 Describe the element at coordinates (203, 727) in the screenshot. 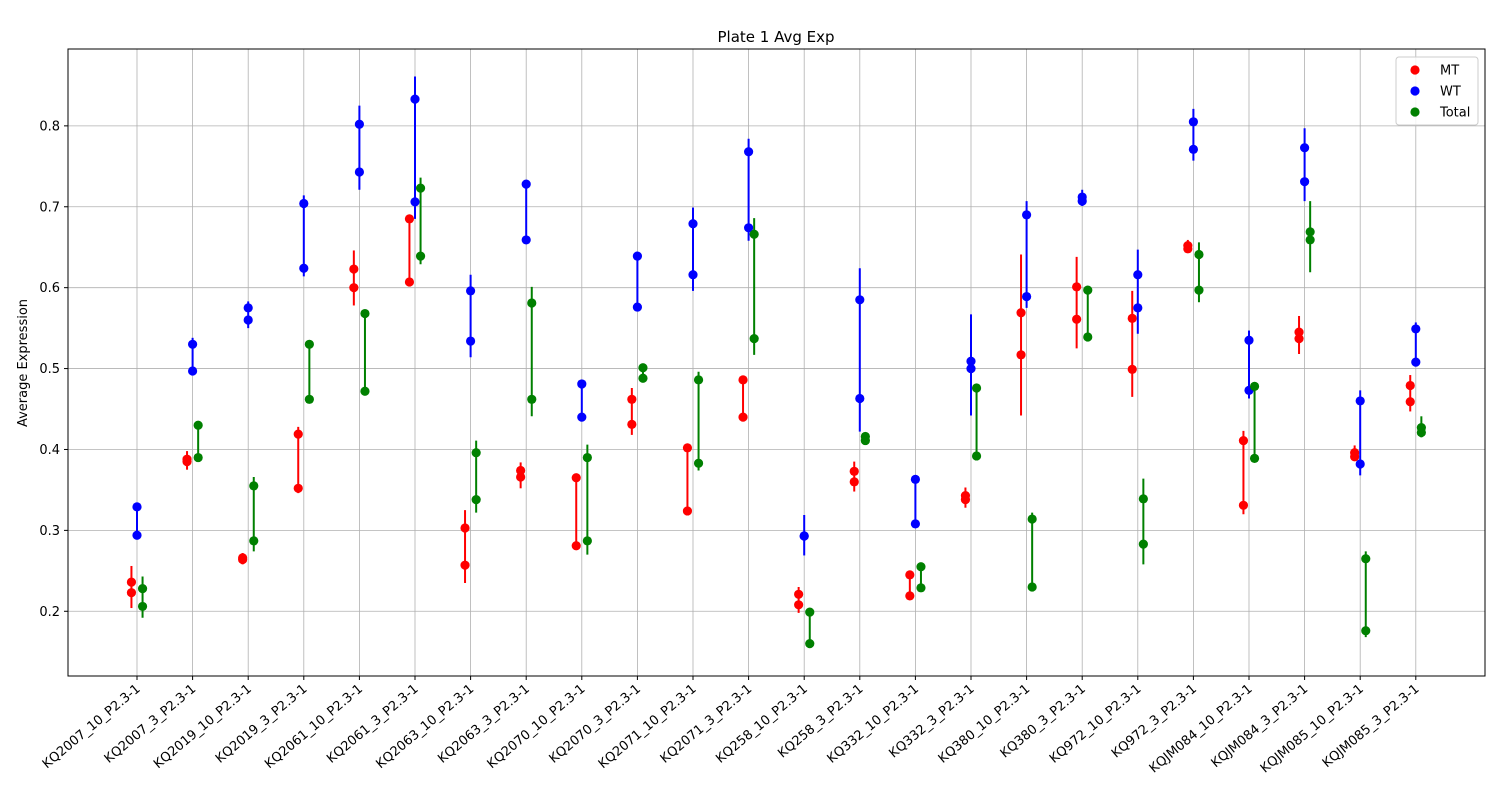

I see `x-tick-label: KQ2019_10_P2.3-1` at that location.